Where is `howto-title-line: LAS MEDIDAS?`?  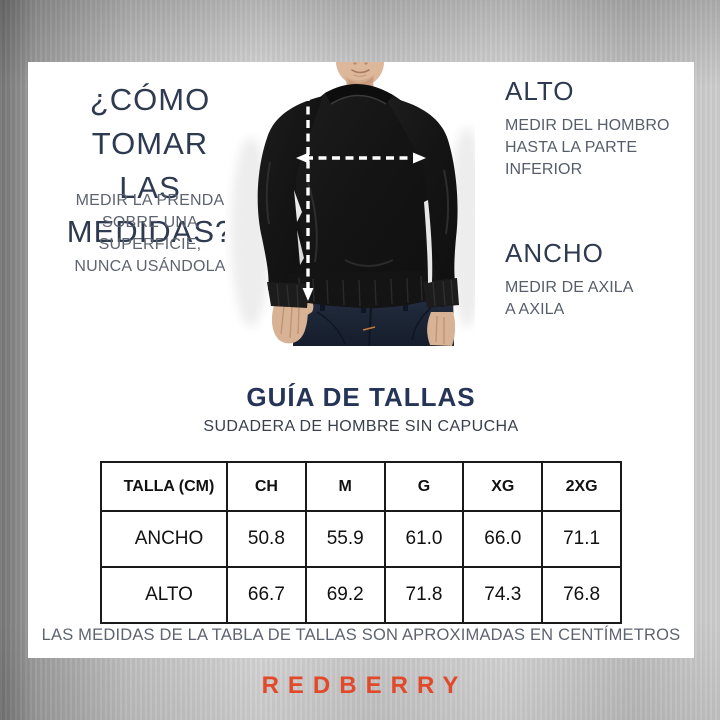 howto-title-line: LAS MEDIDAS? is located at coordinates (150, 209).